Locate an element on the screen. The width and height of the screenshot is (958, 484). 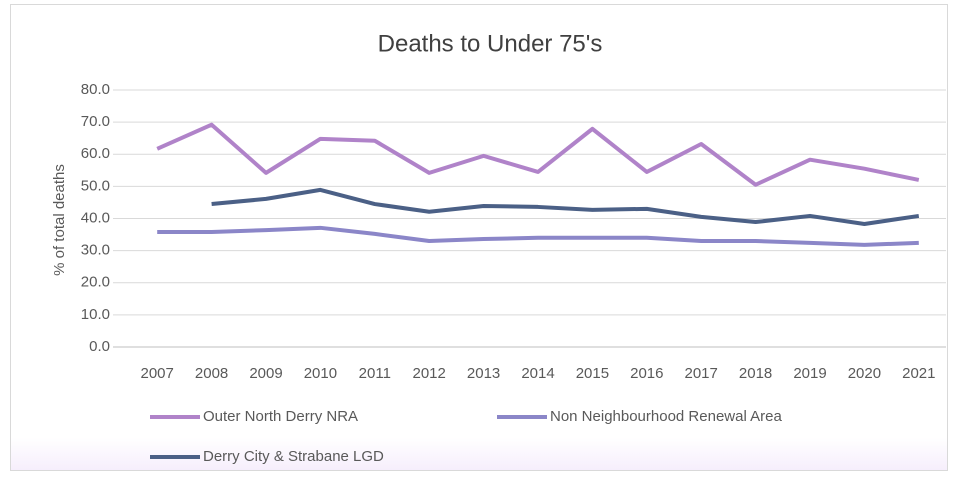
x-tick-label: 2016 is located at coordinates (646, 373).